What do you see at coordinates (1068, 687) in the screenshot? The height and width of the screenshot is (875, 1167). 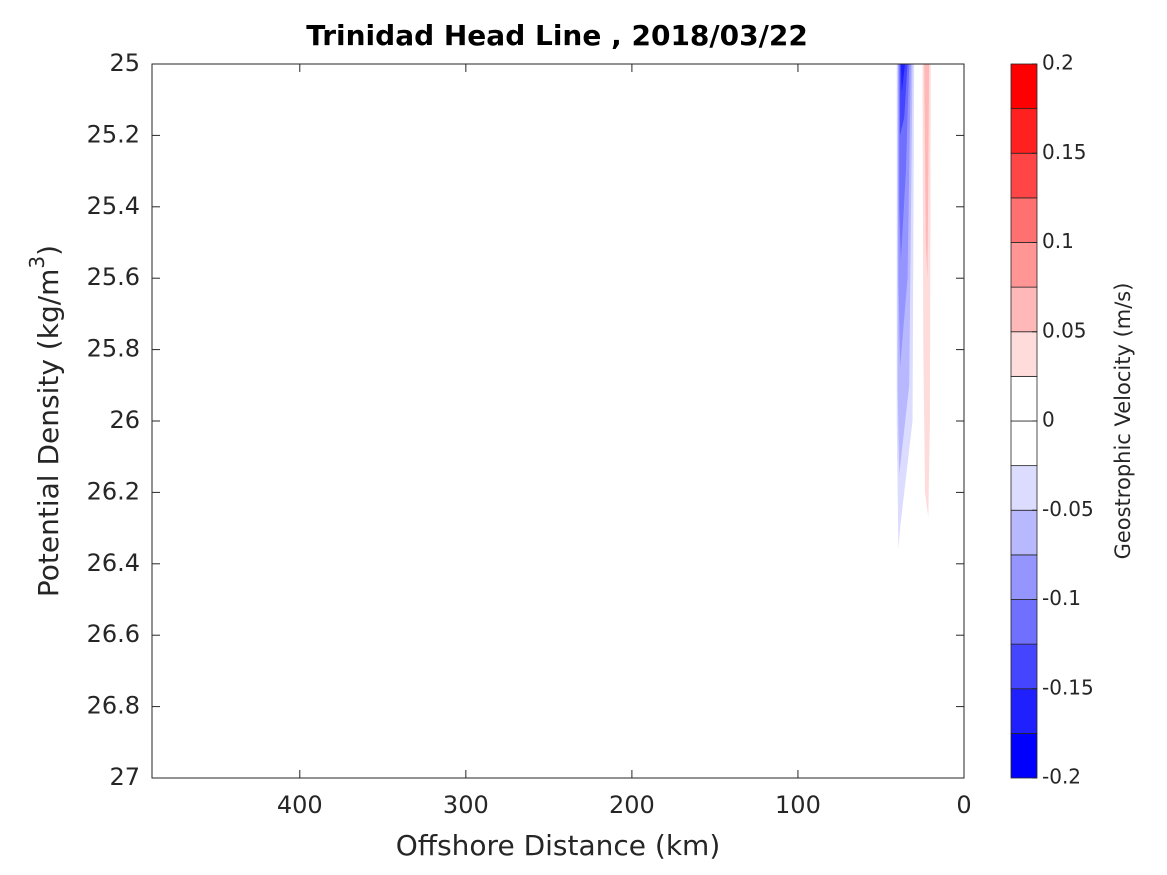 I see `colorbar-tick-label: -0.15` at bounding box center [1068, 687].